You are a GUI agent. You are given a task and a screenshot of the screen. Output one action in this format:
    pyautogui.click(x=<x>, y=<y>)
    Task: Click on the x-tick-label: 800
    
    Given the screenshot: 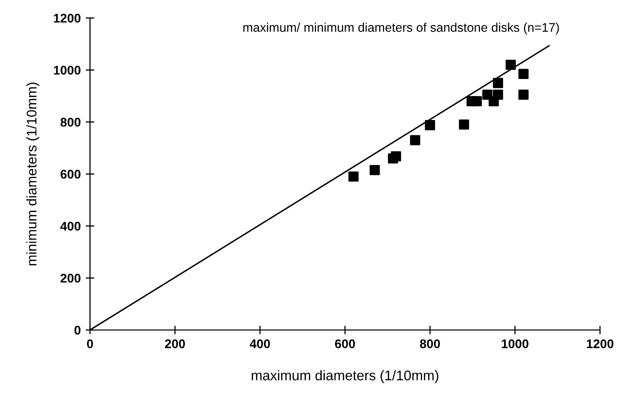 What is the action you would take?
    pyautogui.click(x=430, y=343)
    